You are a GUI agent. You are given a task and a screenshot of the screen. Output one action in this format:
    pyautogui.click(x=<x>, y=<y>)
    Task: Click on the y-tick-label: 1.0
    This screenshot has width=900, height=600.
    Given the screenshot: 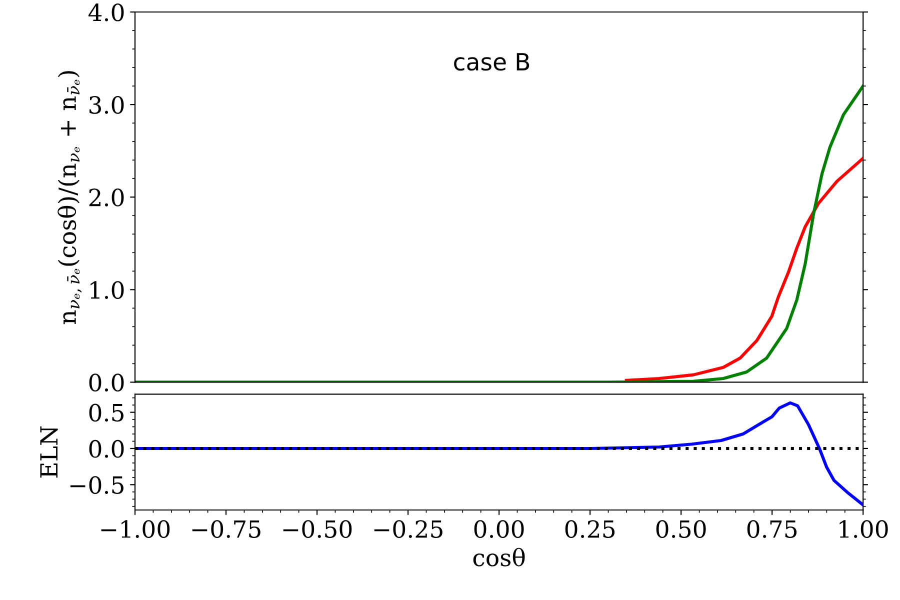 What is the action you would take?
    pyautogui.click(x=107, y=290)
    